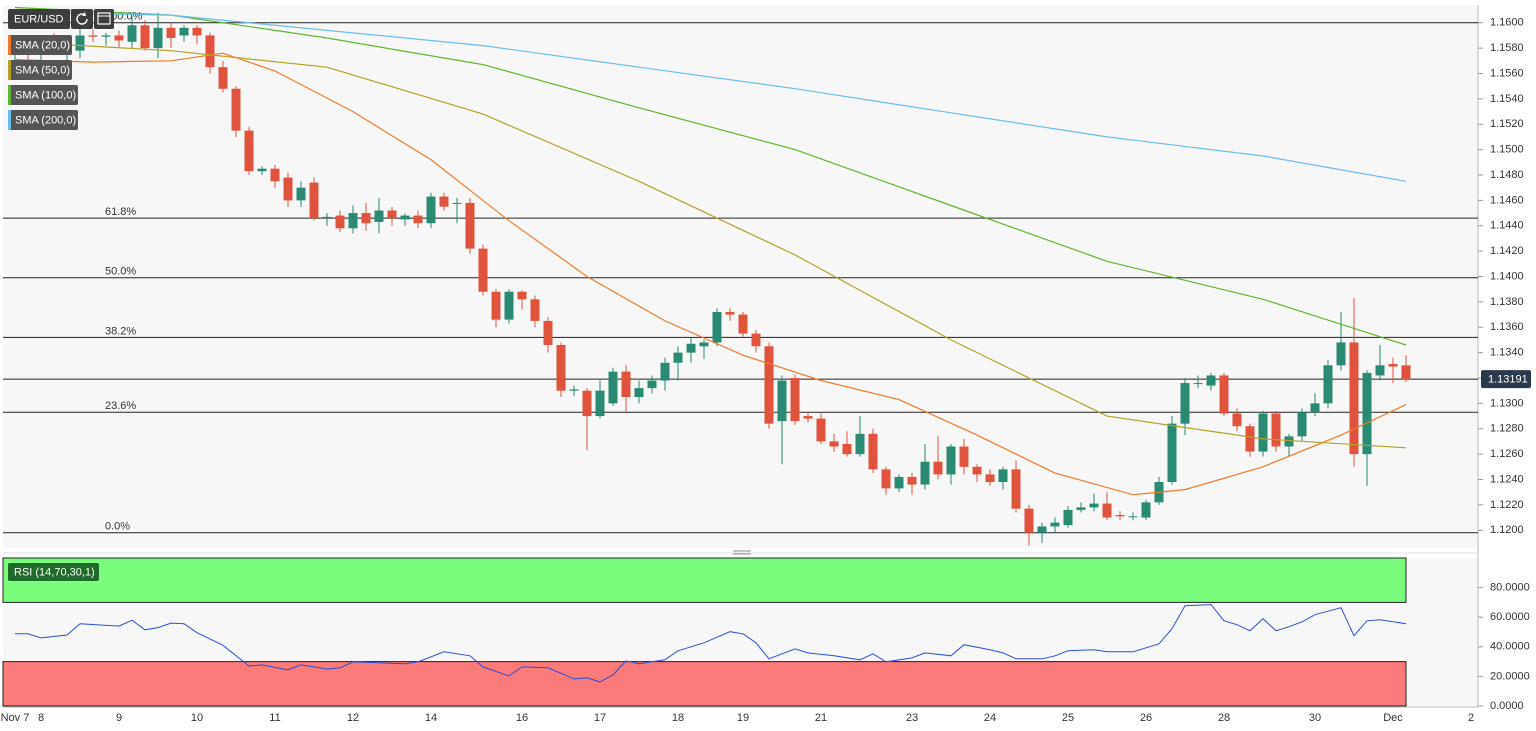 This screenshot has height=731, width=1536. What do you see at coordinates (990, 718) in the screenshot?
I see `x-tick-label: 24` at bounding box center [990, 718].